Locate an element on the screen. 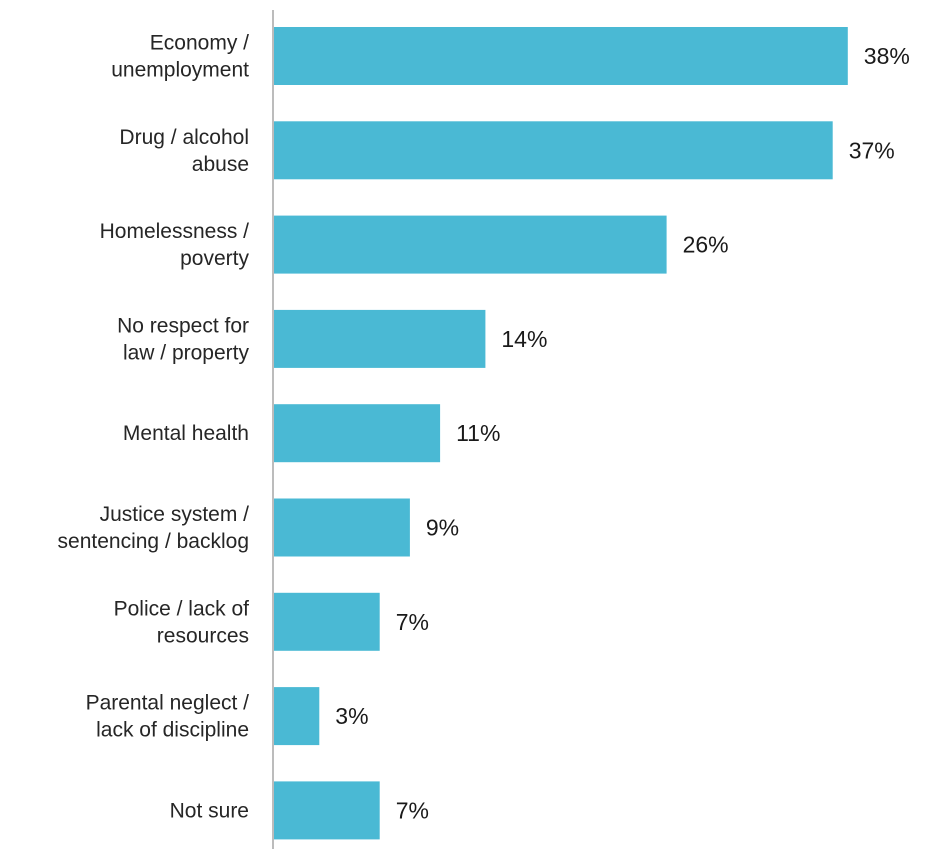  category-label-2: Homelessness / poverty is located at coordinates (175, 245).